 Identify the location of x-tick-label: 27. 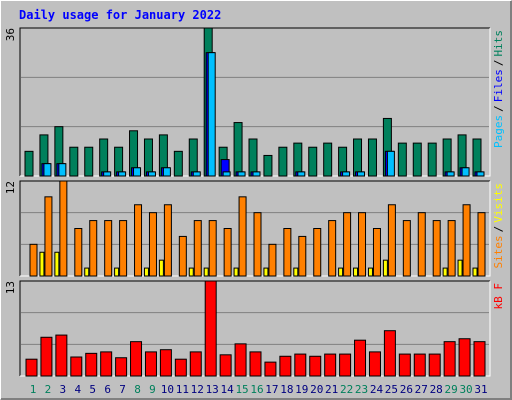
(421, 389).